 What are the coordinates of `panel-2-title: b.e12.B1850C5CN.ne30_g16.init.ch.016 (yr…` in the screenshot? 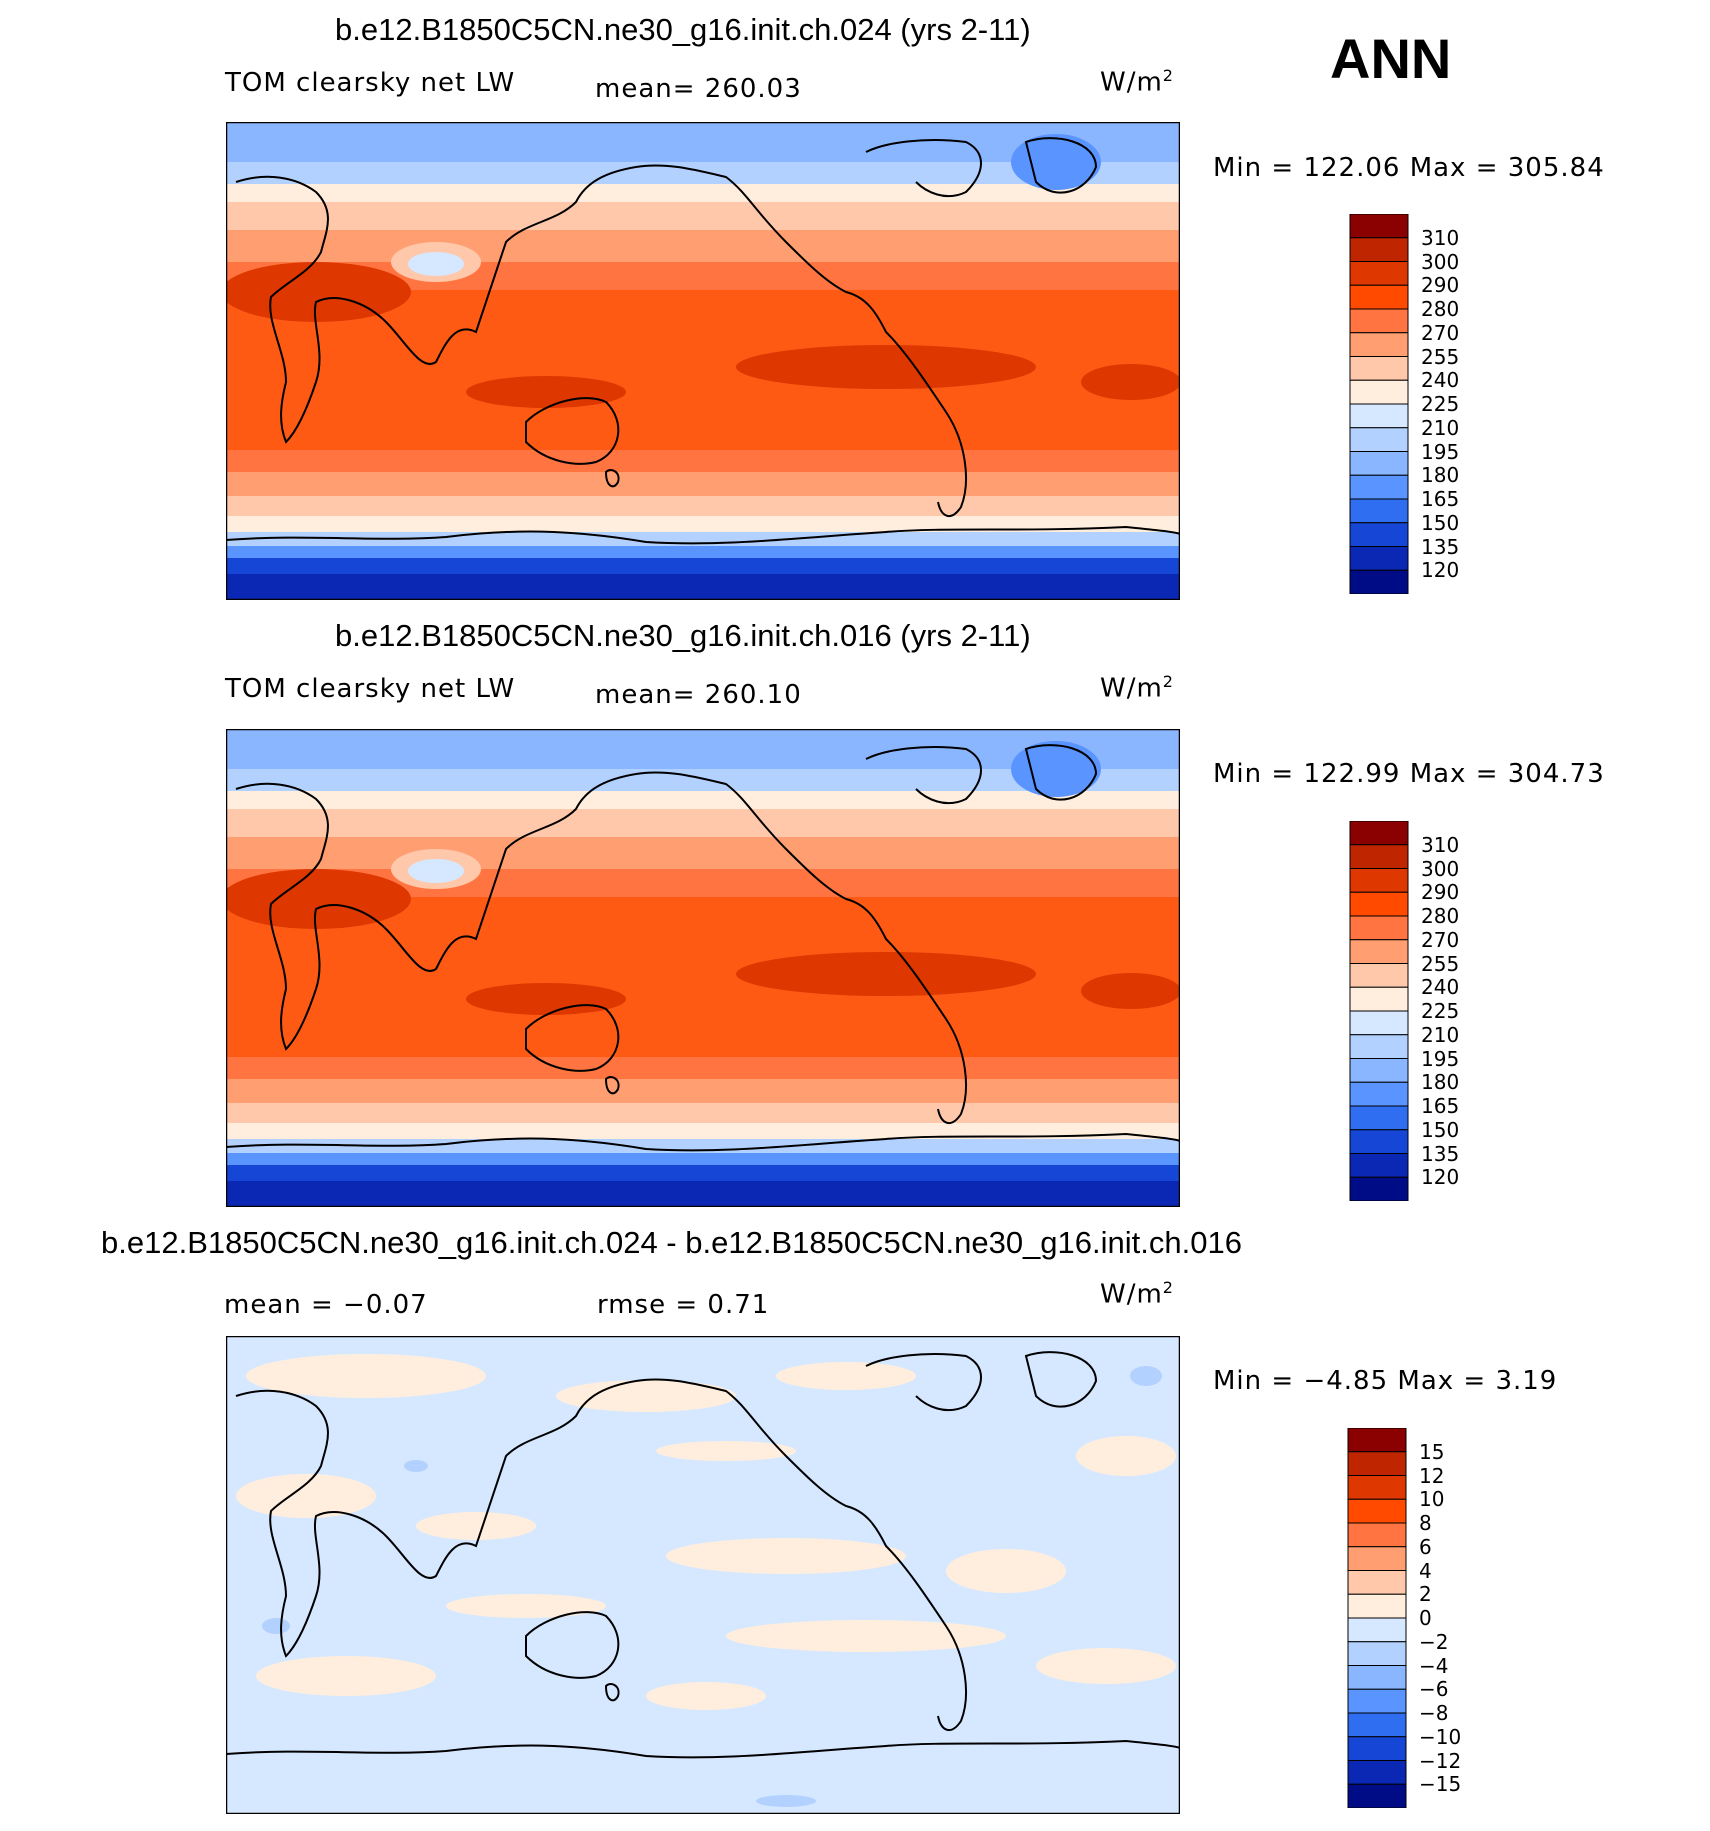 It's located at (683, 635).